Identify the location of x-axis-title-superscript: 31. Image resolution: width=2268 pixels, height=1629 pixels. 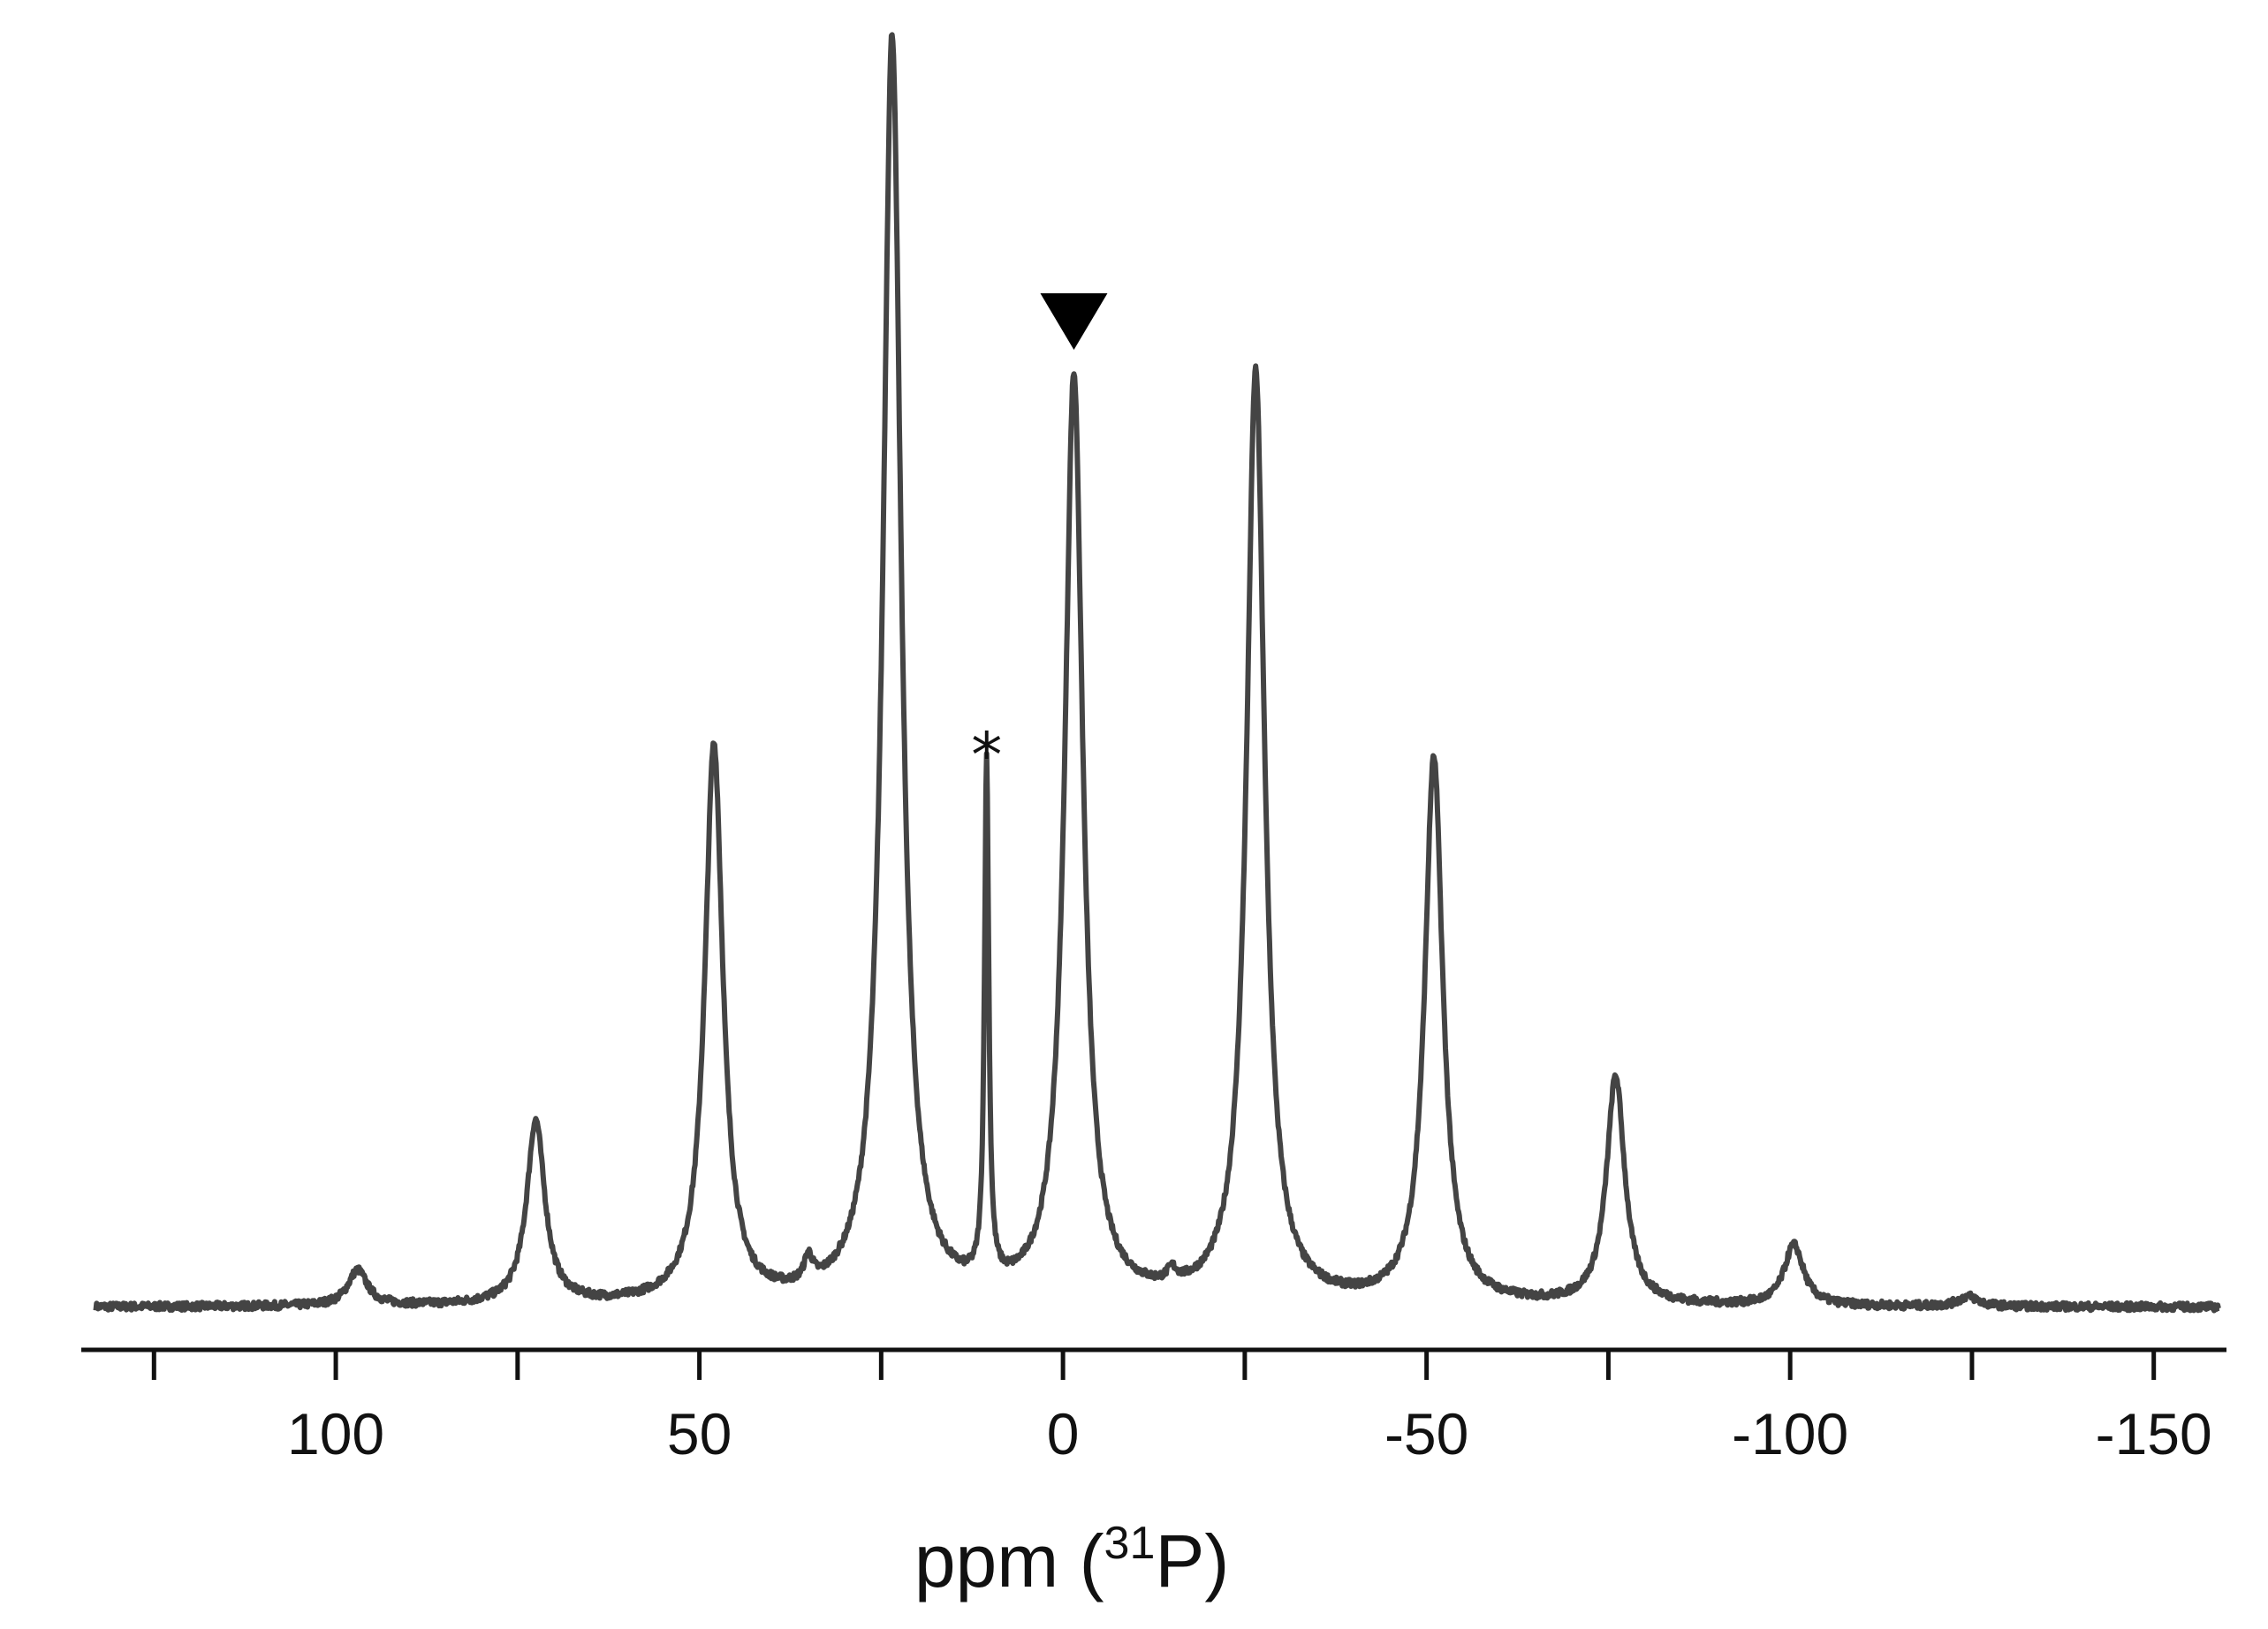
(1130, 1543).